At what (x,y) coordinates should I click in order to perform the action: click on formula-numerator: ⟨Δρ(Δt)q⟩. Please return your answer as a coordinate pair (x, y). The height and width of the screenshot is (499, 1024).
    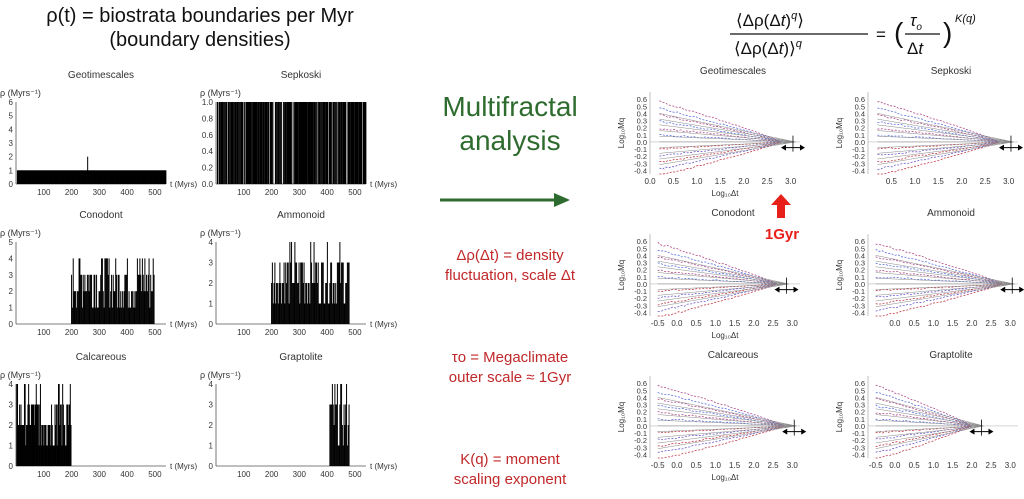
    Looking at the image, I should click on (770, 20).